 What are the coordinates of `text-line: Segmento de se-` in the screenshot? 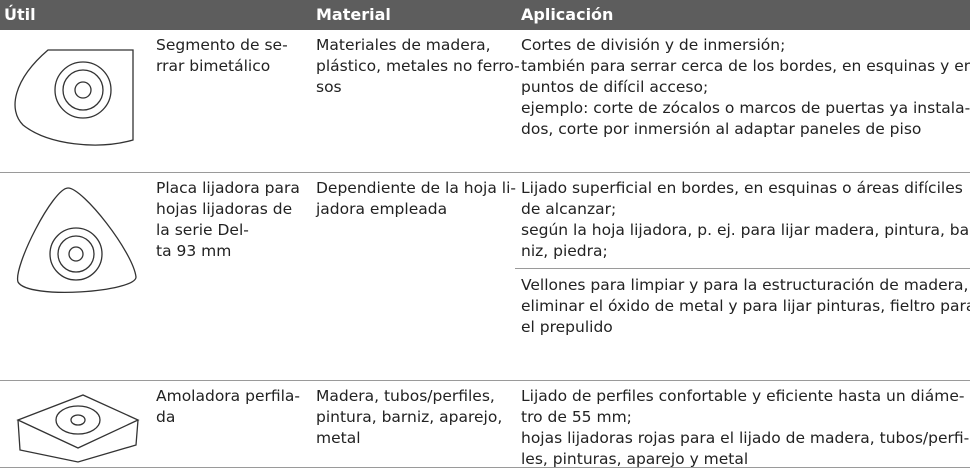 It's located at (222, 45).